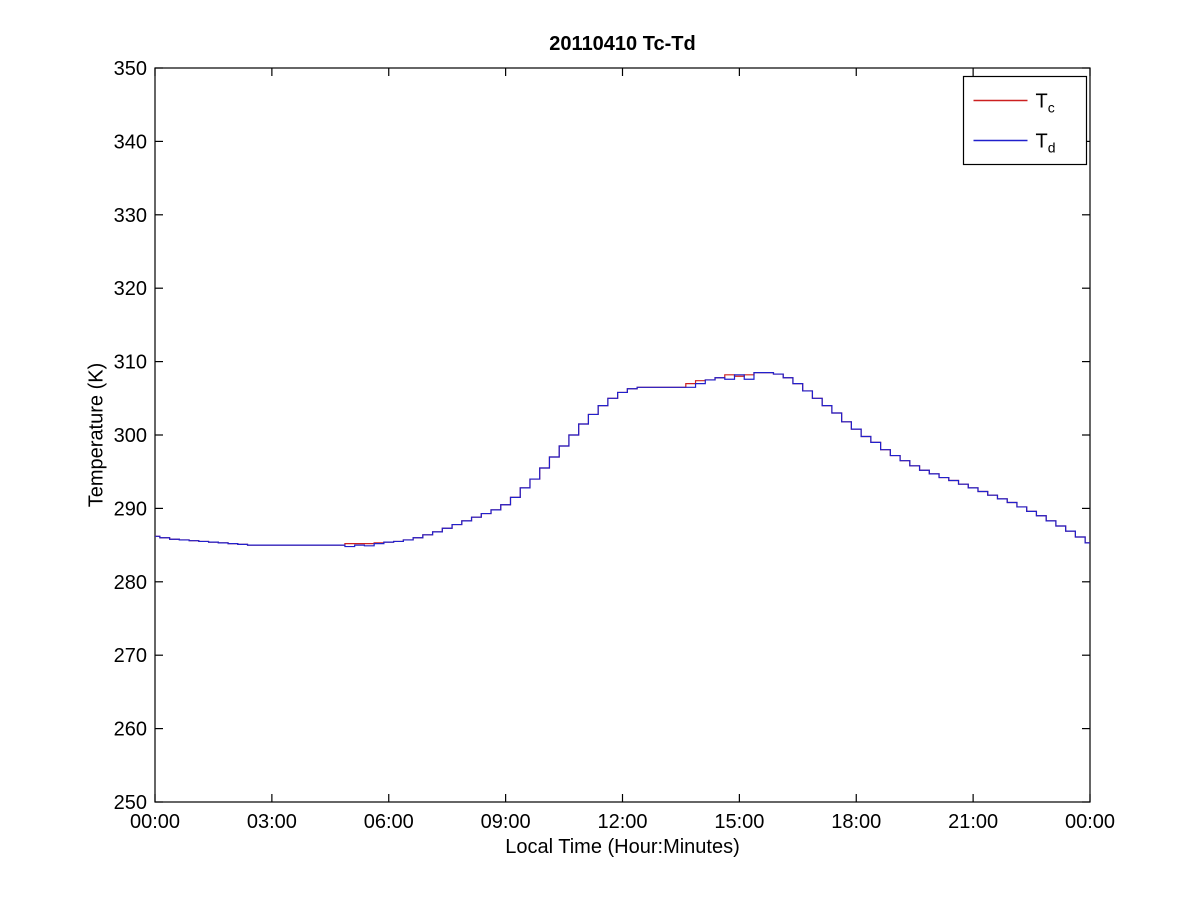  I want to click on x-tick-label: 15:00, so click(739, 822).